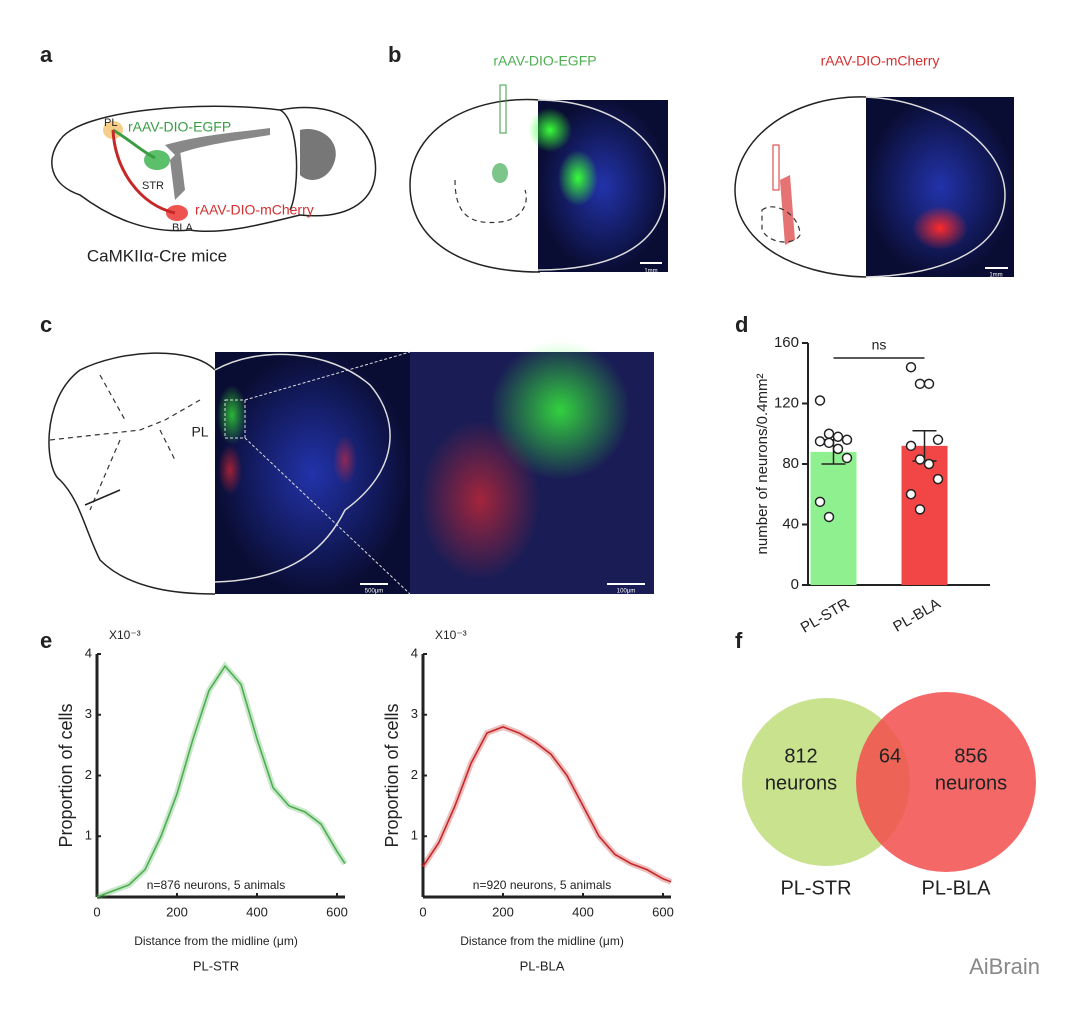 The height and width of the screenshot is (1014, 1080). I want to click on caption: CaMKIIα-Cre mice, so click(157, 255).